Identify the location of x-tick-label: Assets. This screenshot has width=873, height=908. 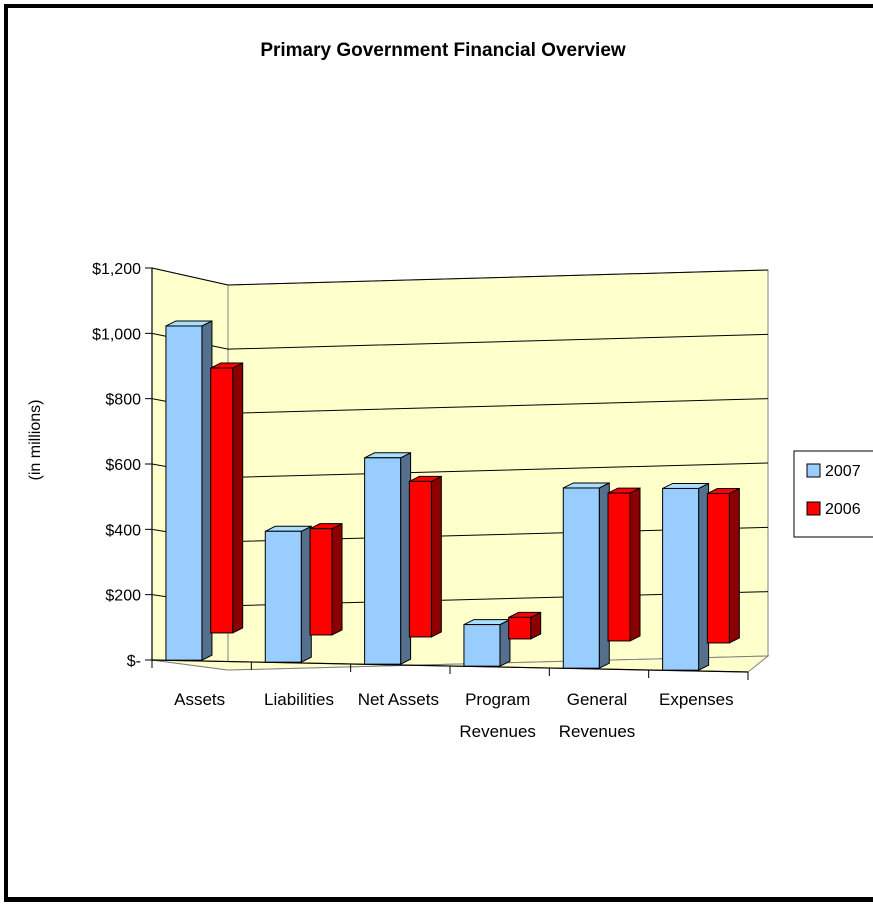
(199, 699).